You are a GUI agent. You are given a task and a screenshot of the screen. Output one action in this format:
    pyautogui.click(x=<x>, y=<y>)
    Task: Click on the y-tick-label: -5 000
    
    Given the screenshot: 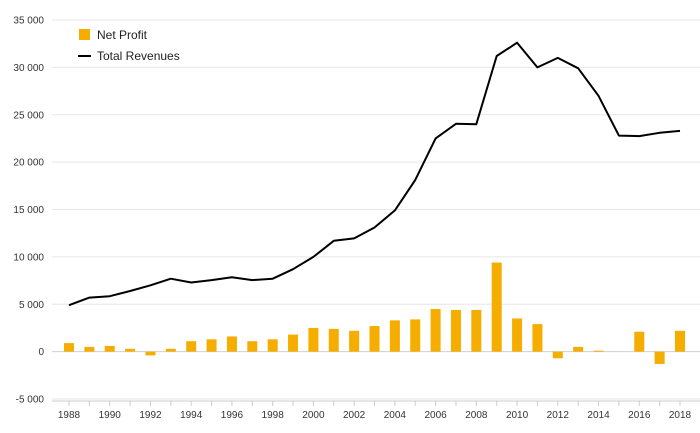 What is the action you would take?
    pyautogui.click(x=30, y=400)
    